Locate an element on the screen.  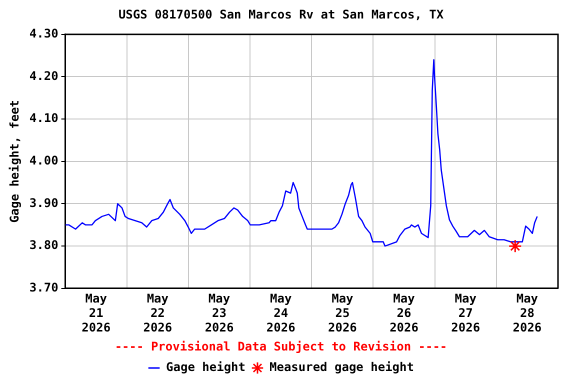
x-tick-label: May 23 2026 is located at coordinates (219, 313).